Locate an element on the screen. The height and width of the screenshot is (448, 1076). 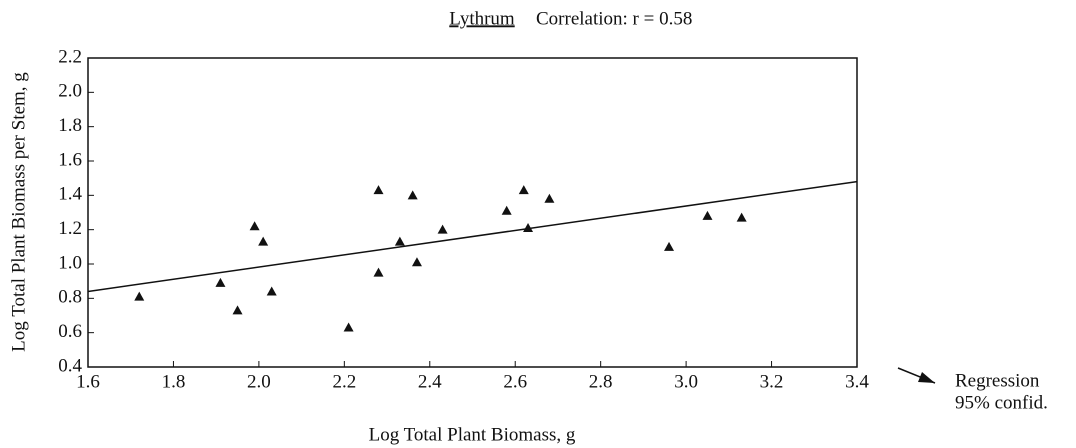
y-tick-label: 1.6 is located at coordinates (70, 159).